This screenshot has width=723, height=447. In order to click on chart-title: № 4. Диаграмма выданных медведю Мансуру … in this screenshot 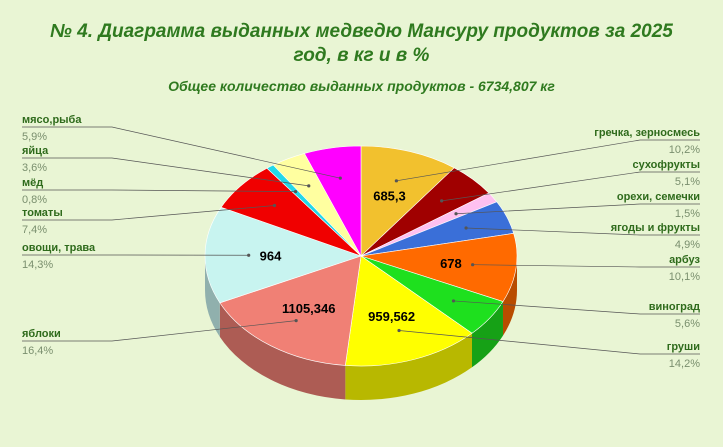, I will do `click(361, 44)`.